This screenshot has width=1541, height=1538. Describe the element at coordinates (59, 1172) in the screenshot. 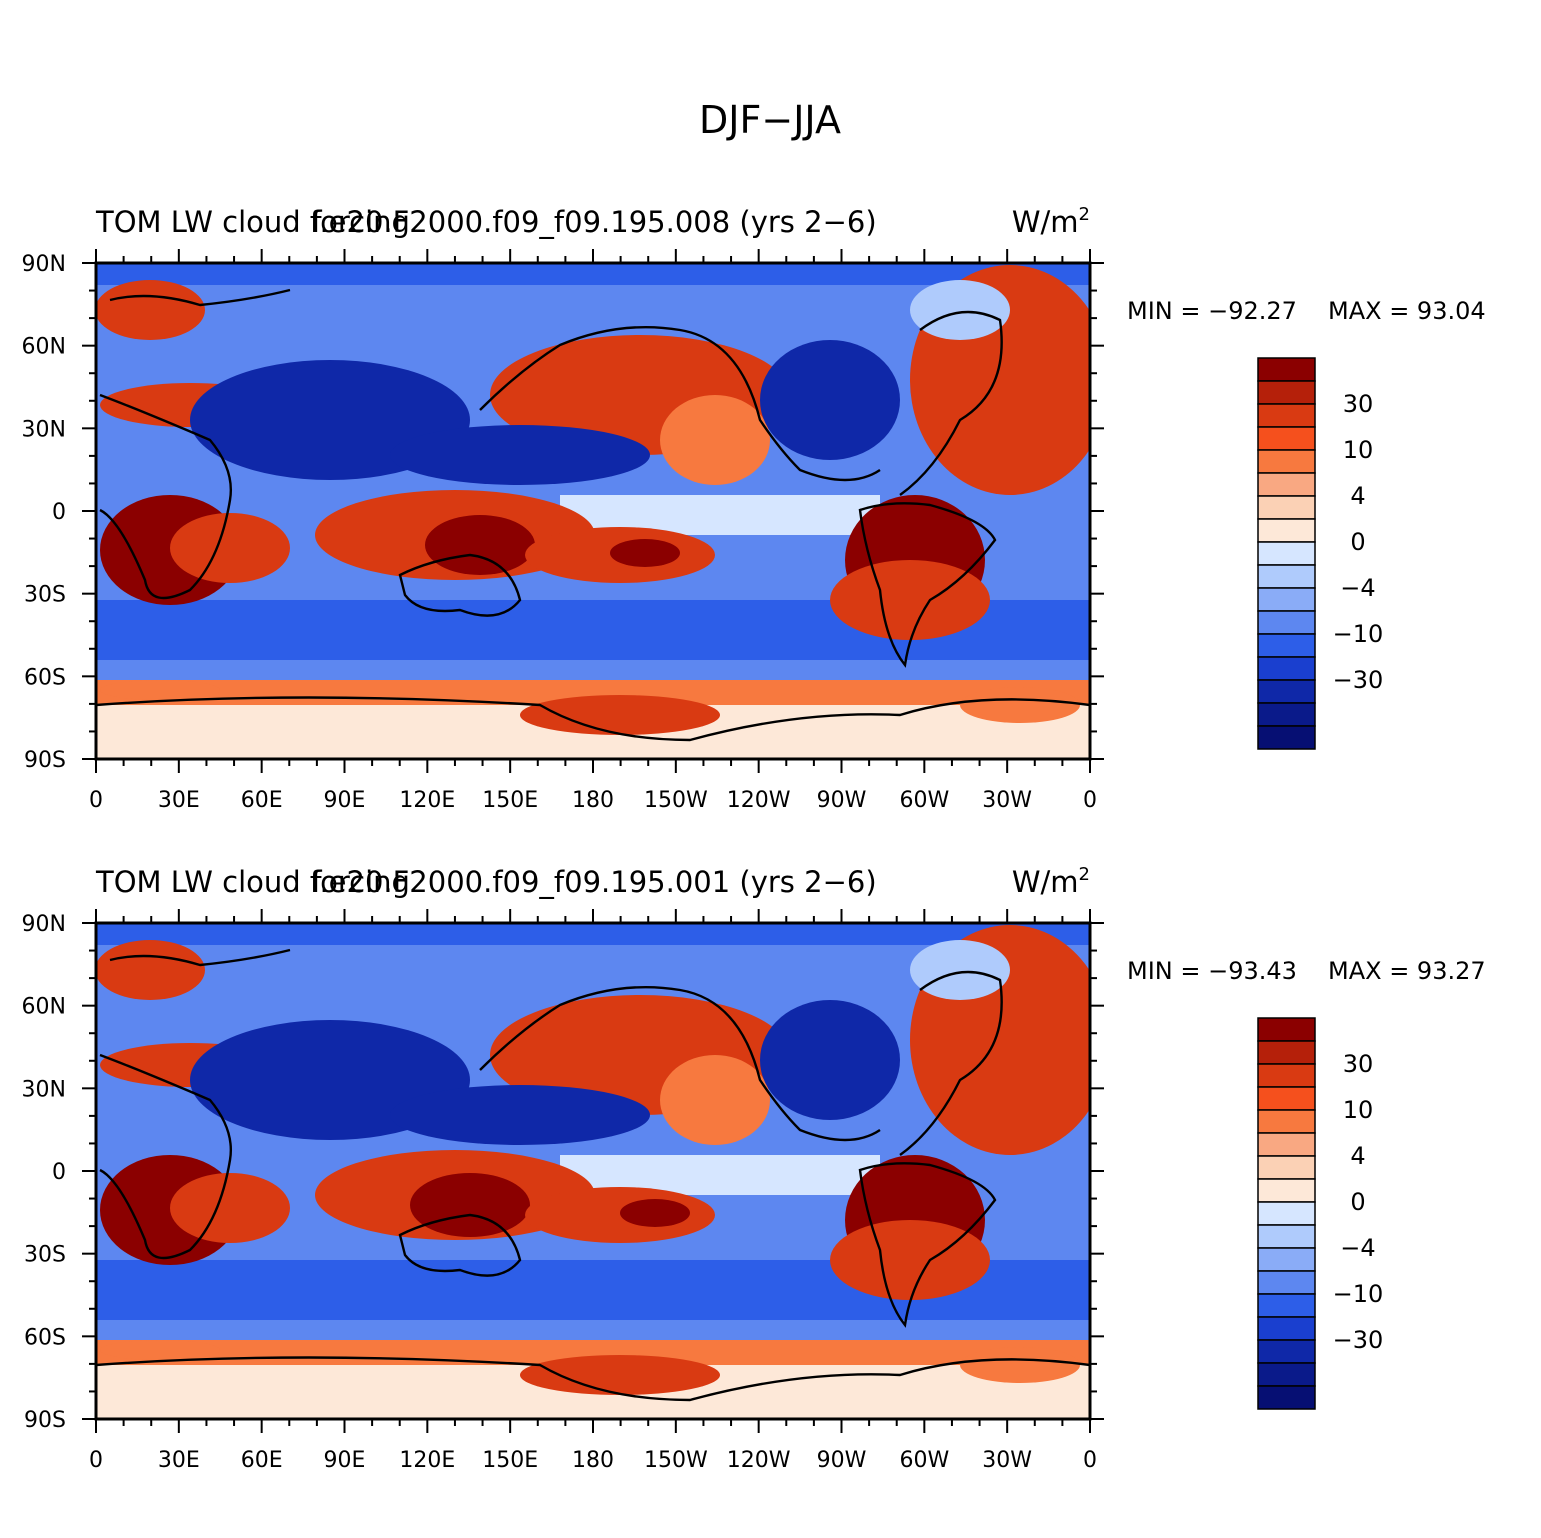

I see `lat-tick-label: 0` at that location.